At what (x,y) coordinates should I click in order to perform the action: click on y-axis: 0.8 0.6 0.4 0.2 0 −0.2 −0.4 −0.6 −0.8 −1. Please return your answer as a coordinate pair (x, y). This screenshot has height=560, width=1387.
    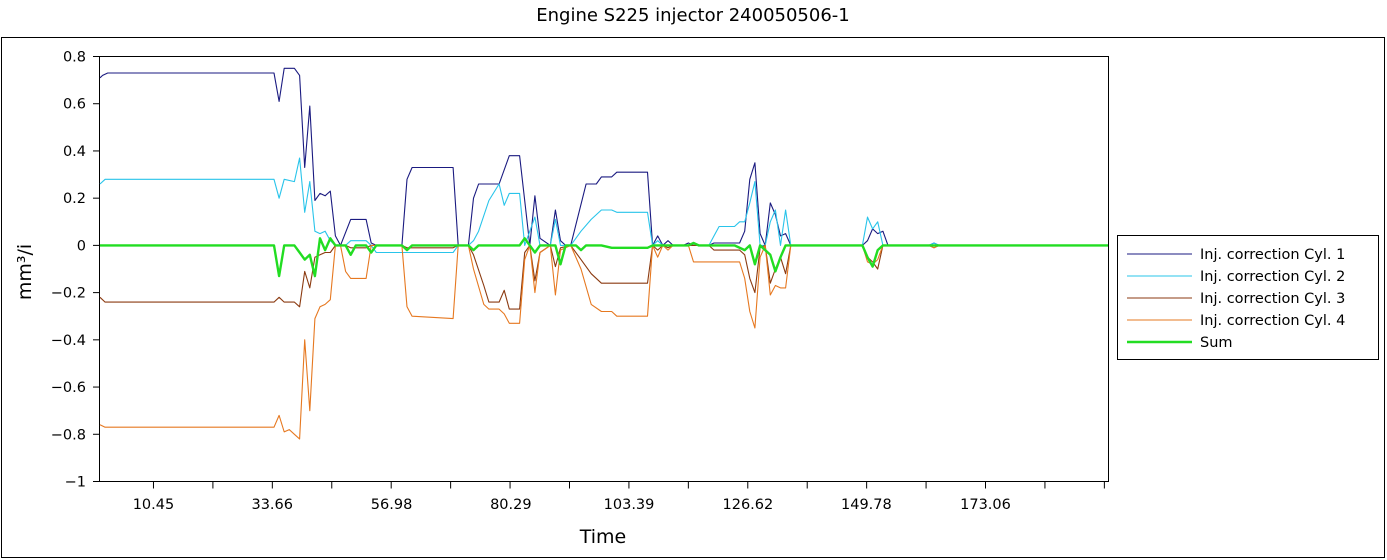
    Looking at the image, I should click on (75, 270).